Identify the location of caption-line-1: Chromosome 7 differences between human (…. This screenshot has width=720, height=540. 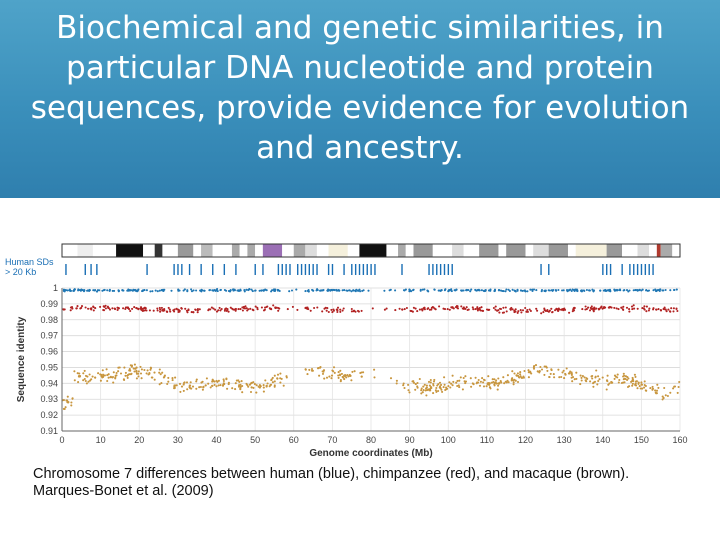
(331, 474).